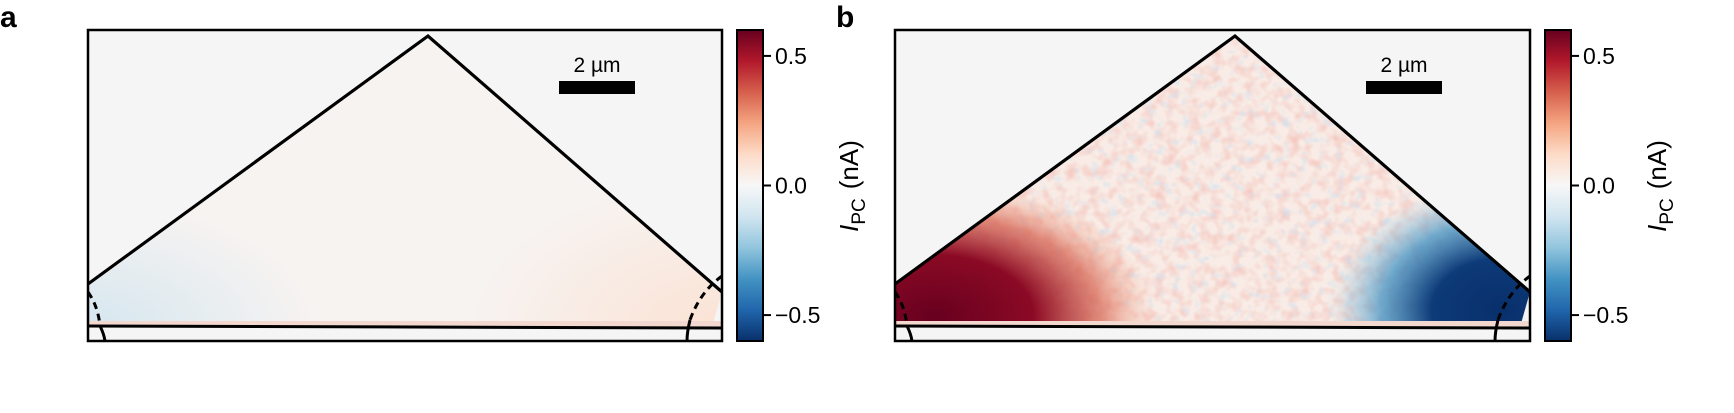 The image size is (1734, 413). I want to click on panel-b-colorbar-unit: (nA), so click(1657, 164).